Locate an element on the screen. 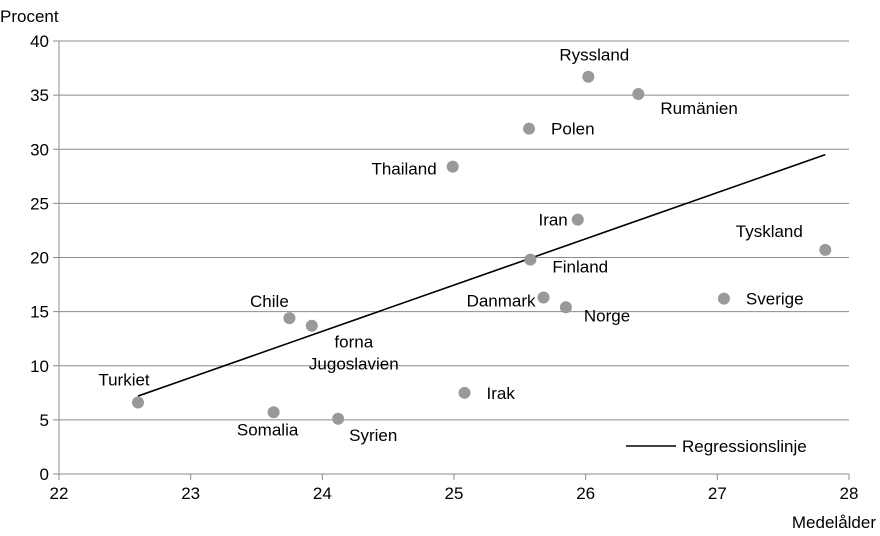 This screenshot has height=536, width=880. x-tick-labels: 22 23 24 25 26 27 28 is located at coordinates (454, 493).